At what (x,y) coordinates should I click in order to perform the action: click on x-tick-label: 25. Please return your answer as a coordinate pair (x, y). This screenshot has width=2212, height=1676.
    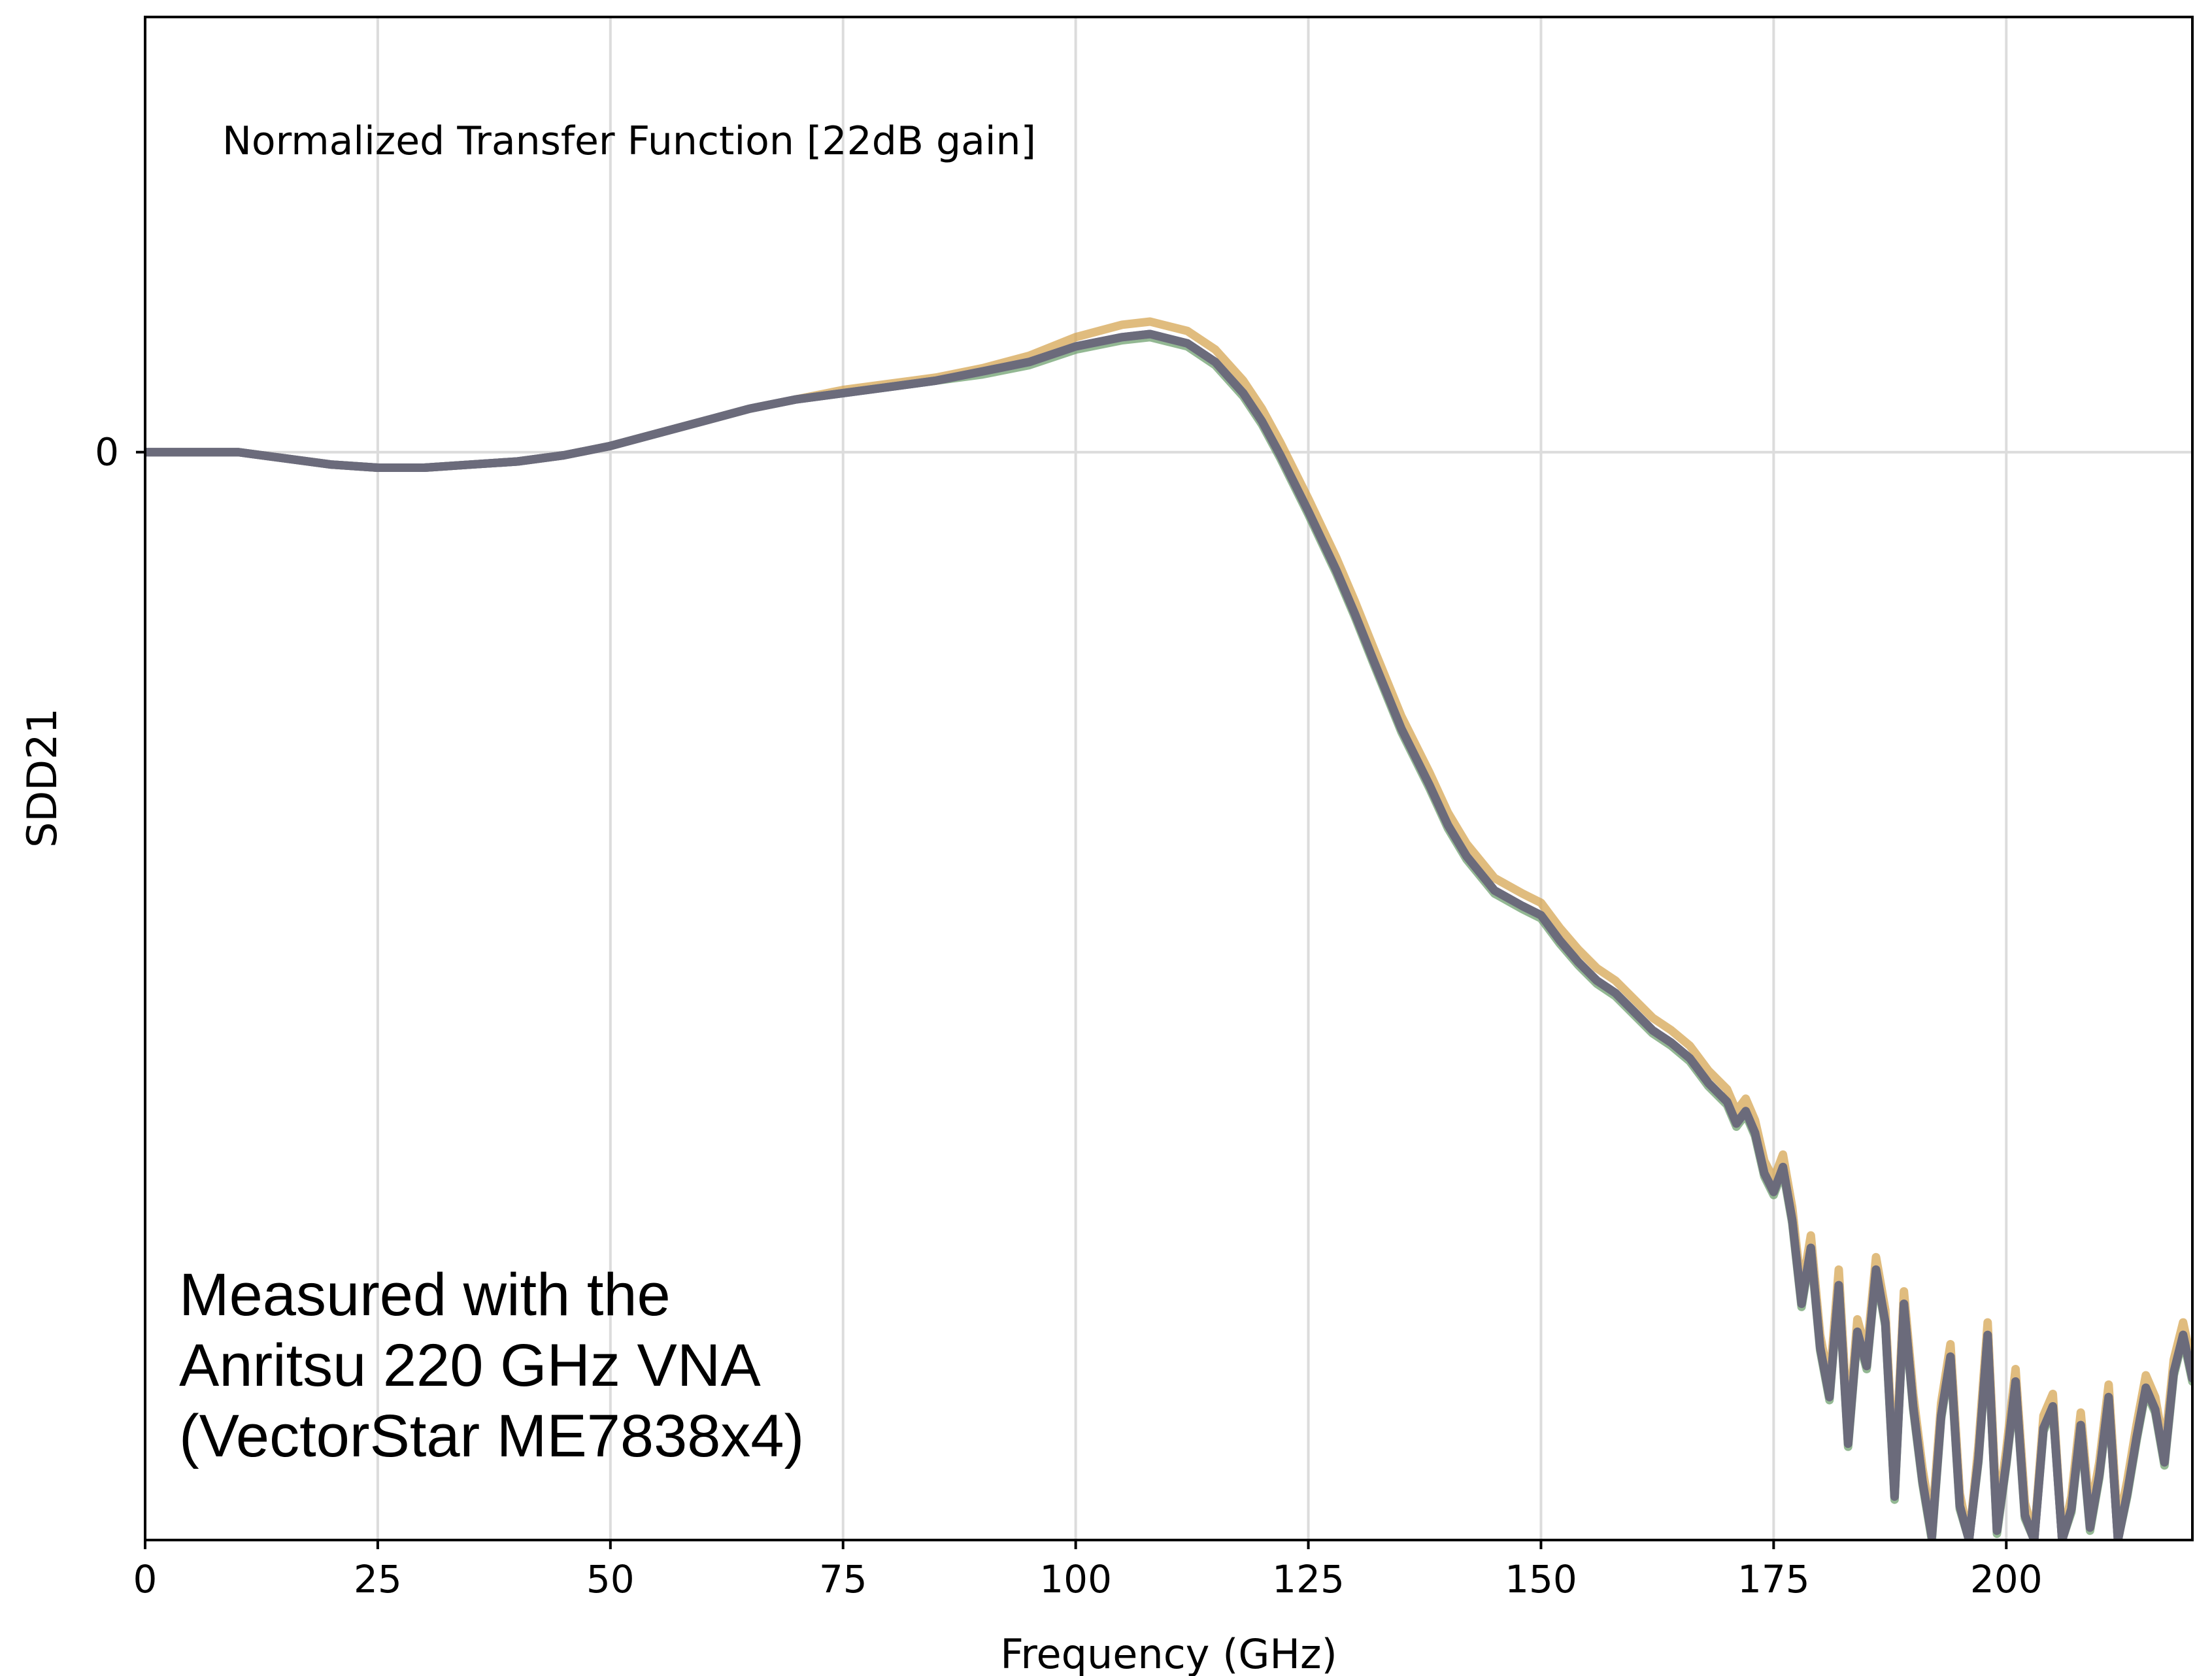
    Looking at the image, I should click on (378, 1579).